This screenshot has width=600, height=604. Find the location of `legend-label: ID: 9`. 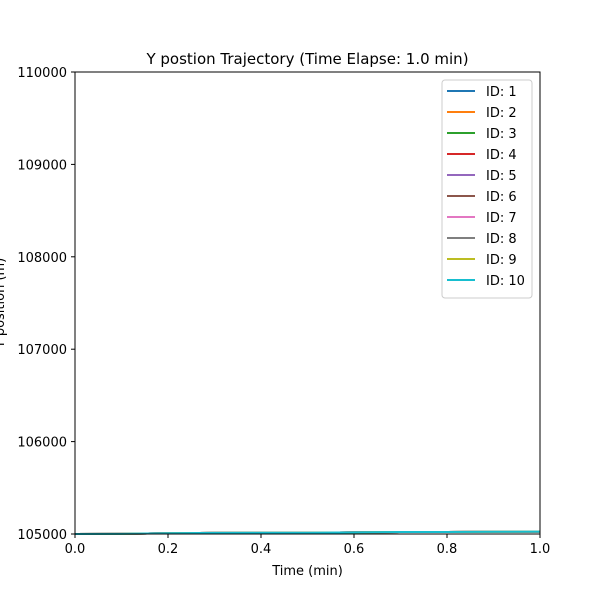

legend-label: ID: 9 is located at coordinates (501, 260).